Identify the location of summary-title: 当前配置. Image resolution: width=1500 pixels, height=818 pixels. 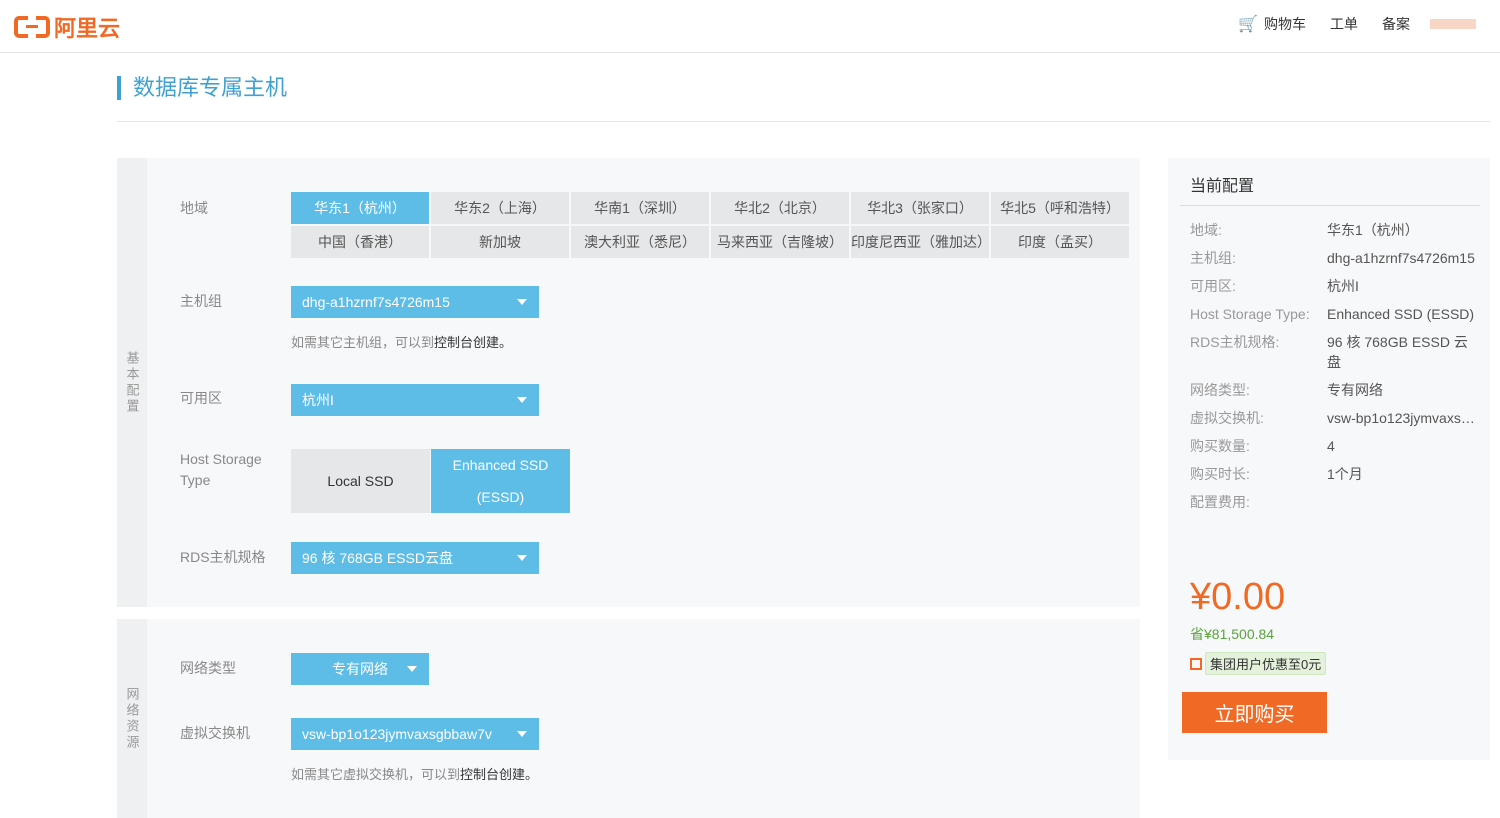
(1222, 186).